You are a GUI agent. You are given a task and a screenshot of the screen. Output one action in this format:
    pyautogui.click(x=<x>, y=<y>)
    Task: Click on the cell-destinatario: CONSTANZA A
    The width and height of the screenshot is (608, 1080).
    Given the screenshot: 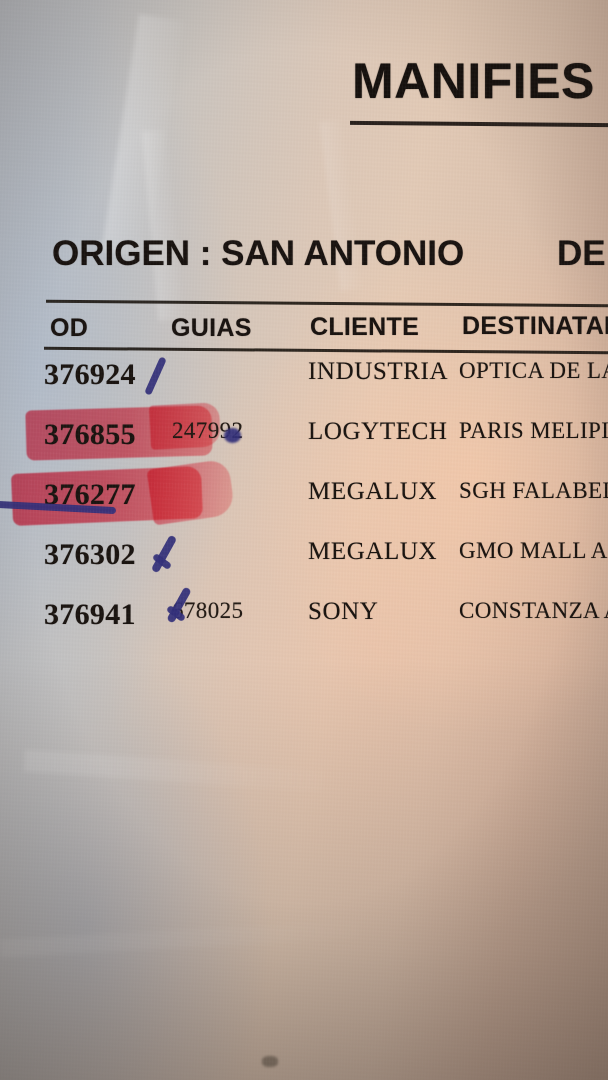 What is the action you would take?
    pyautogui.click(x=533, y=610)
    